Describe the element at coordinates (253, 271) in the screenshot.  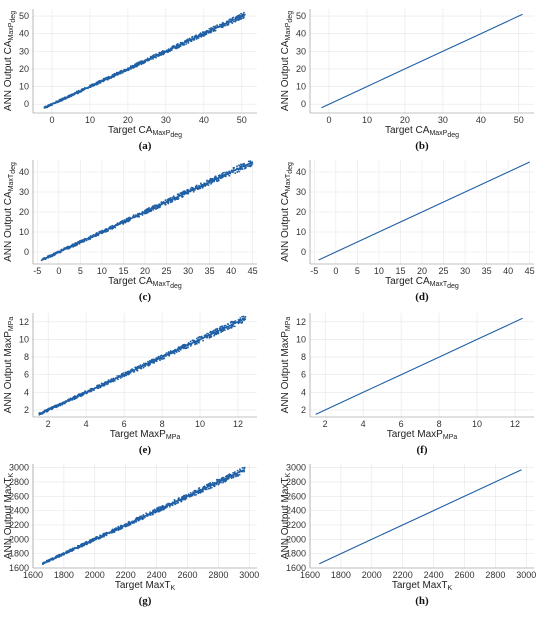
I see `x-tick-label: 45` at that location.